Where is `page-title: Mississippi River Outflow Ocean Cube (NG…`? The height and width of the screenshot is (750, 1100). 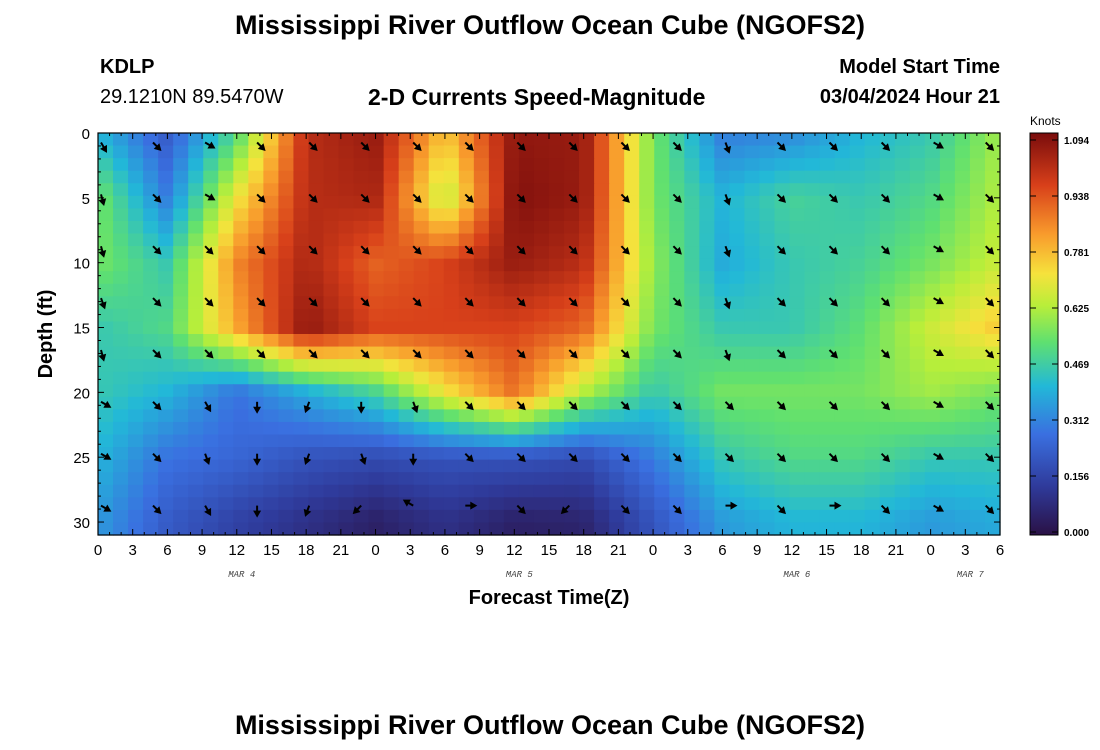 page-title: Mississippi River Outflow Ocean Cube (NG… is located at coordinates (550, 25).